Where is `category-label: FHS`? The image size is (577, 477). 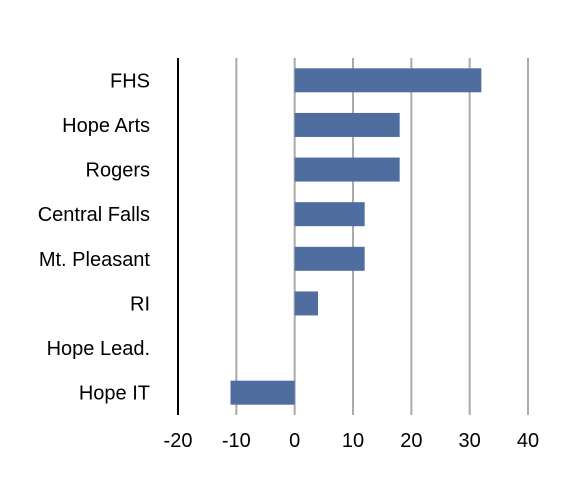
category-label: FHS is located at coordinates (130, 81).